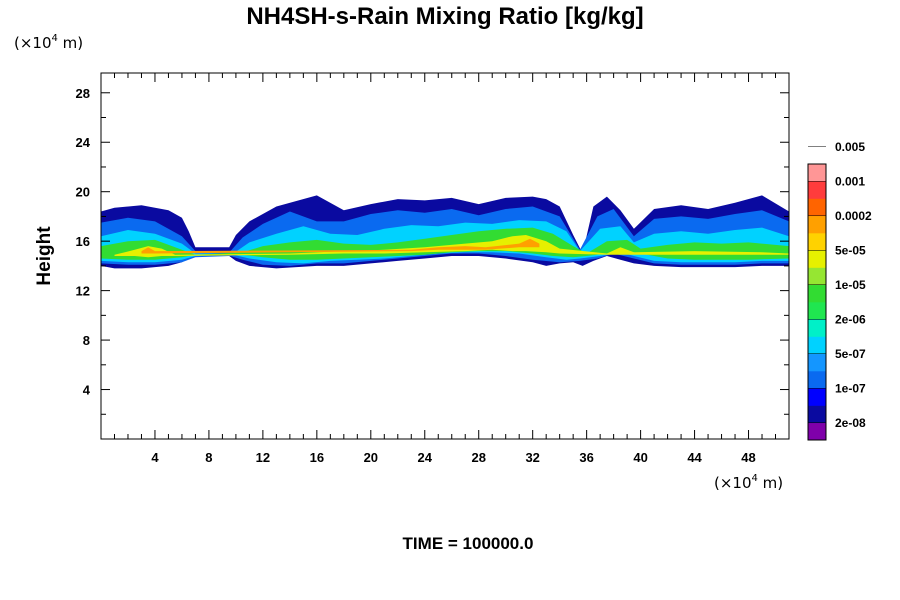  Describe the element at coordinates (70, 43) in the screenshot. I see `y-axis-unit-suffix: m)` at that location.